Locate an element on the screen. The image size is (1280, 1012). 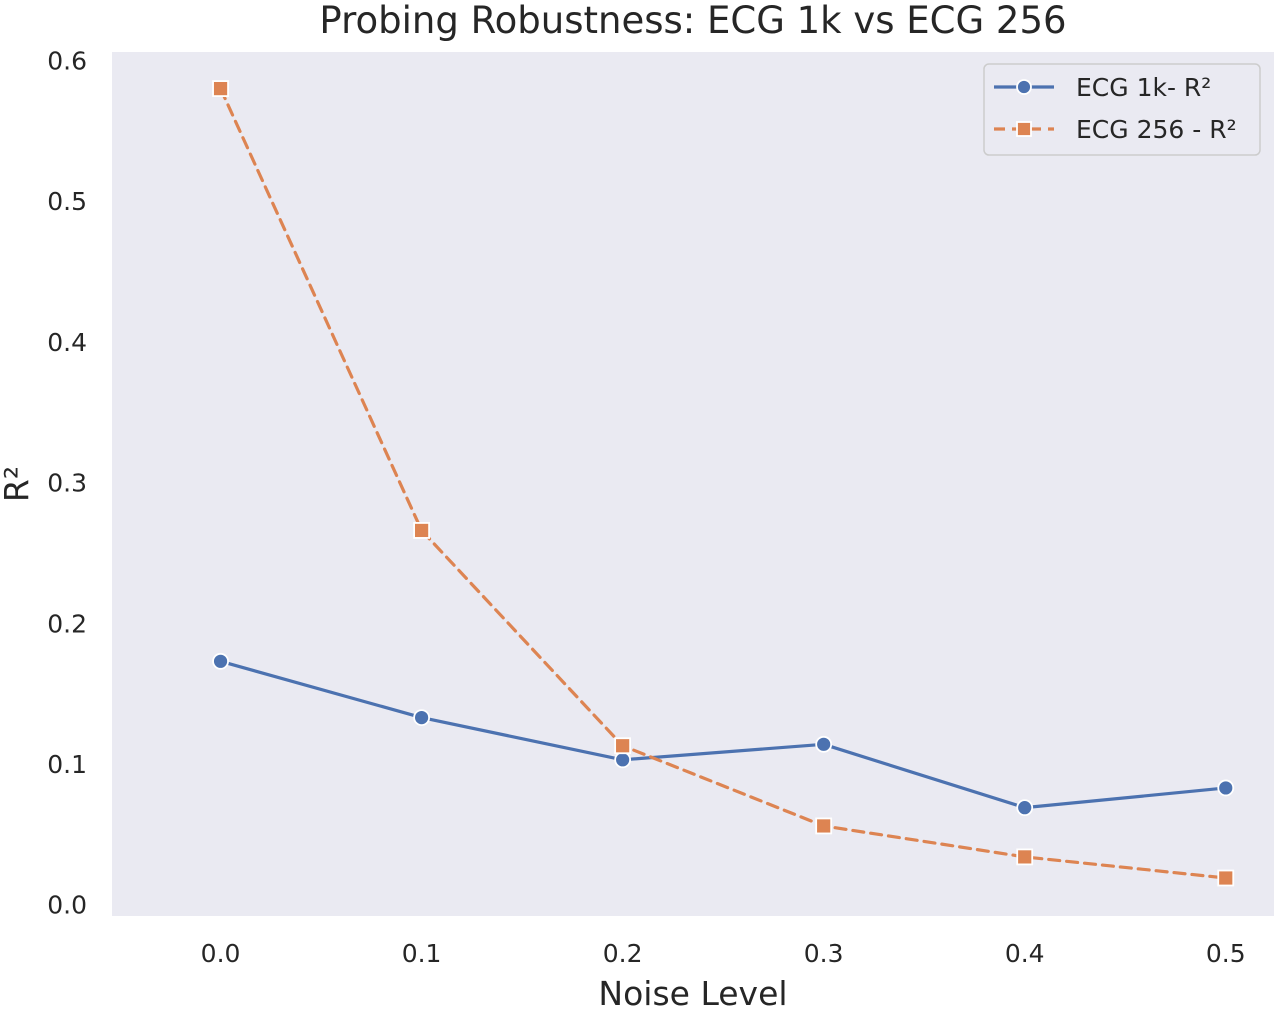
x-tick-label: 0.0 is located at coordinates (221, 953).